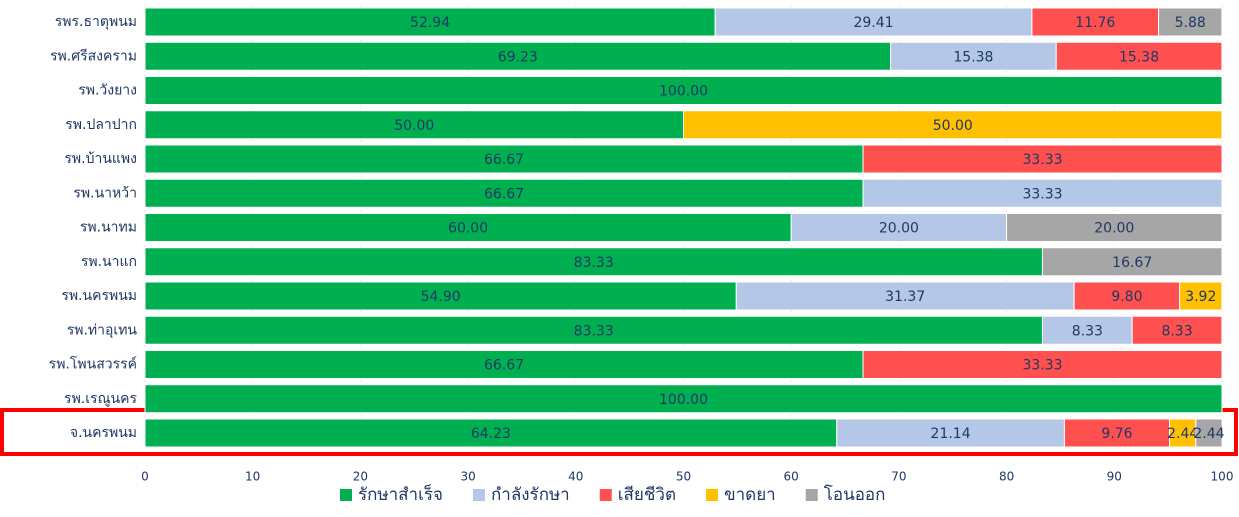 This screenshot has height=517, width=1239. I want to click on y-tick-label: รพ.ศรีสงคราม, so click(93, 56).